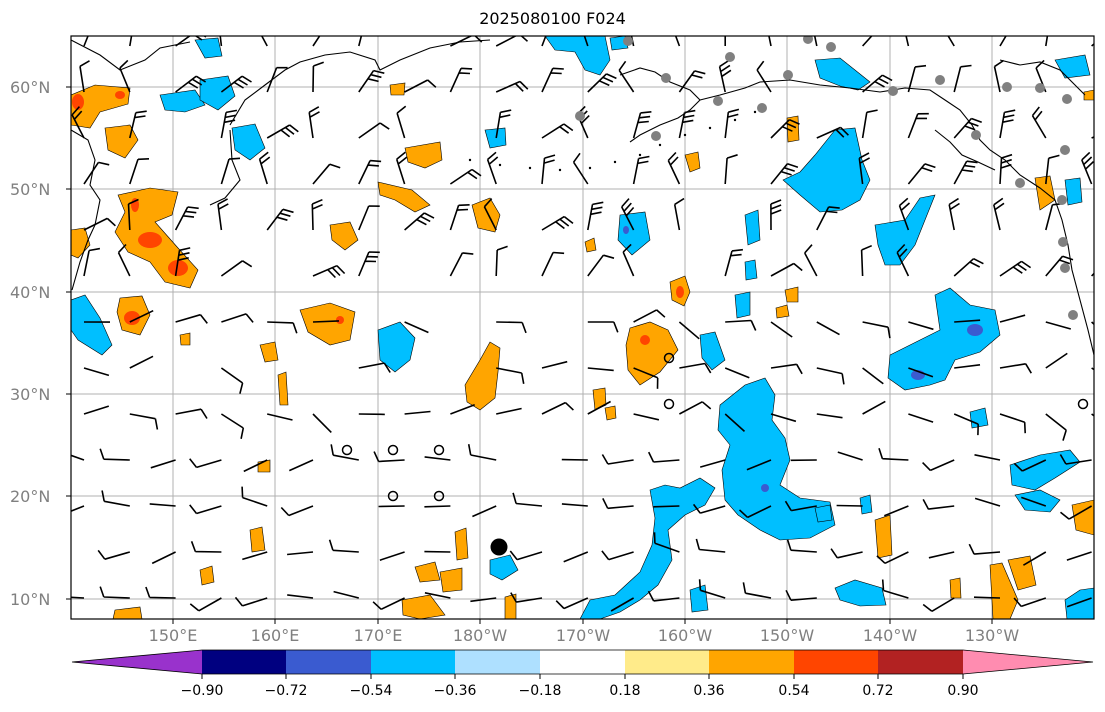 The image size is (1105, 712). What do you see at coordinates (1028, 662) in the screenshot?
I see `colorbar-extend-right` at bounding box center [1028, 662].